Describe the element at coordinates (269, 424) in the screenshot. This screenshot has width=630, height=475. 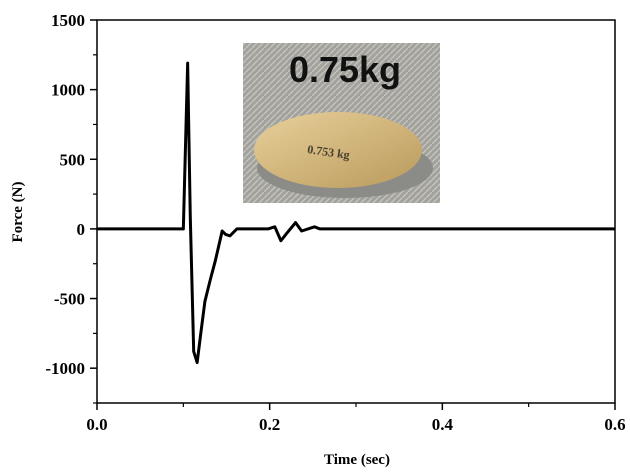
I see `x-tick-label: 0.2` at that location.